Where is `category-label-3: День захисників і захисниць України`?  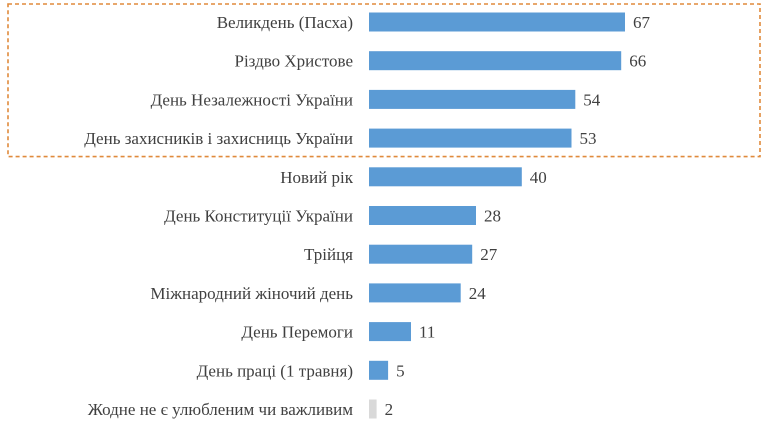 category-label-3: День захисників і захисниць України is located at coordinates (218, 138).